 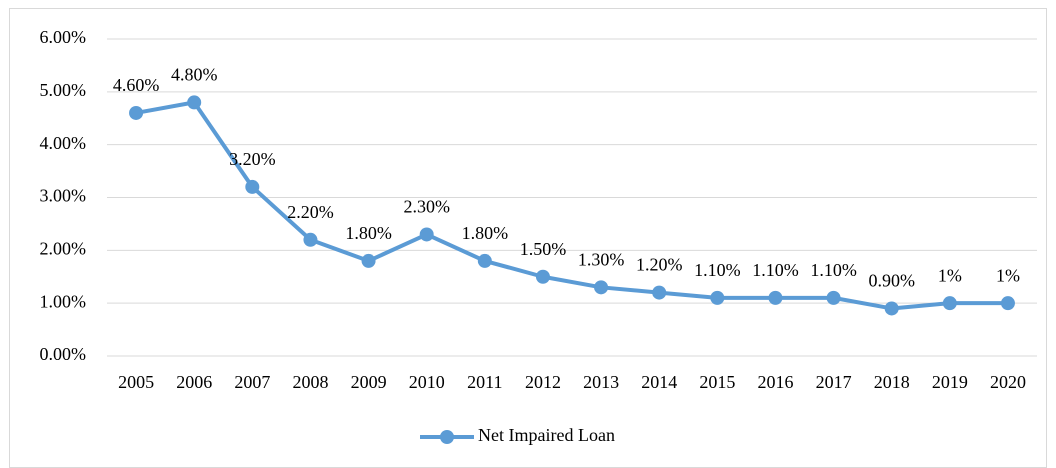 What do you see at coordinates (252, 159) in the screenshot?
I see `data-label: 3.20%` at bounding box center [252, 159].